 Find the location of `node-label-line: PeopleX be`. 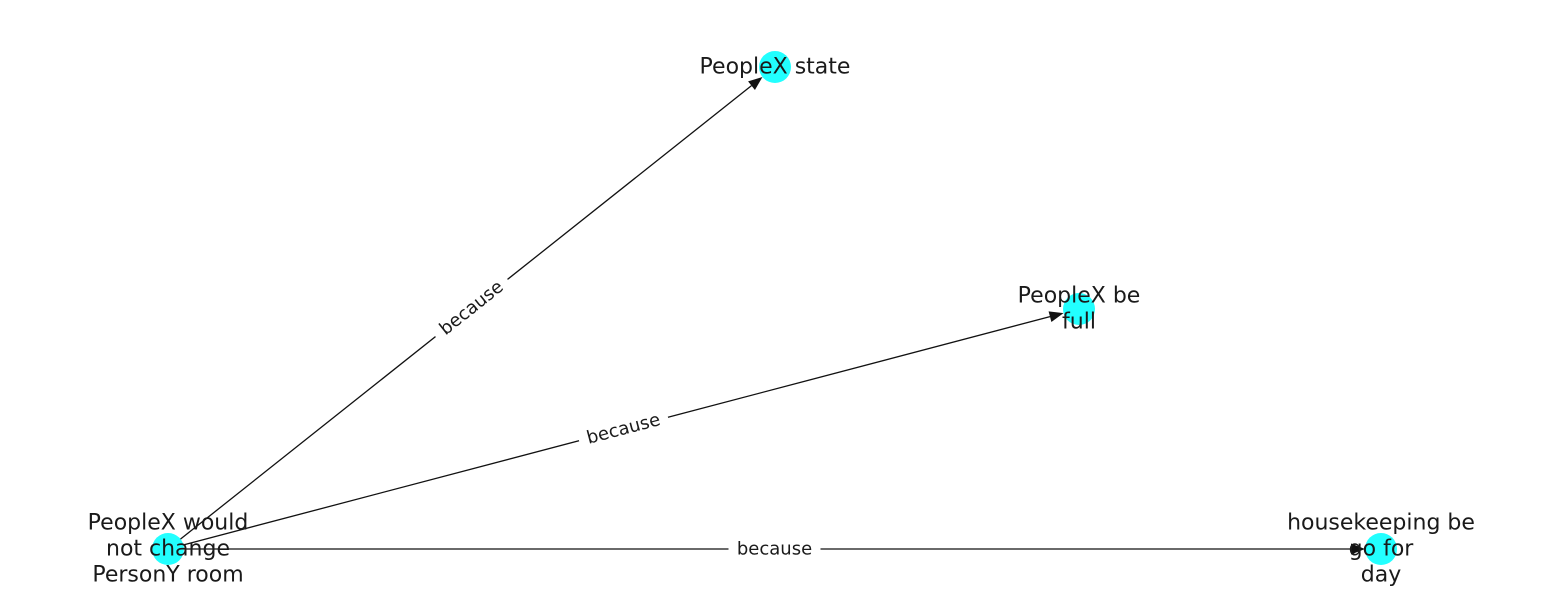

node-label-line: PeopleX be is located at coordinates (1079, 296).